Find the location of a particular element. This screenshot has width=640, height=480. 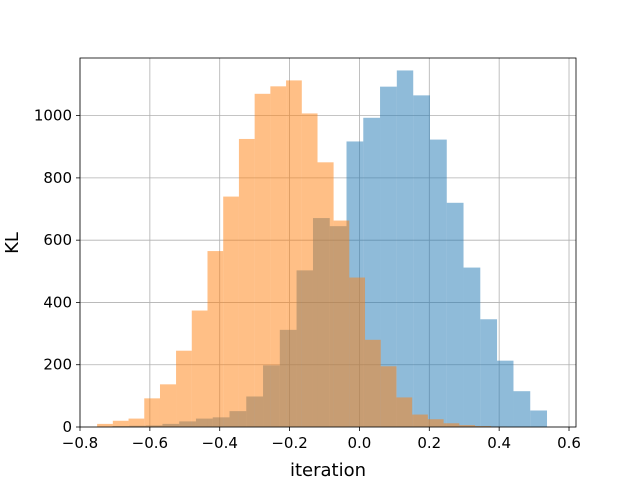

x-tick-label: 0.4 is located at coordinates (499, 443).